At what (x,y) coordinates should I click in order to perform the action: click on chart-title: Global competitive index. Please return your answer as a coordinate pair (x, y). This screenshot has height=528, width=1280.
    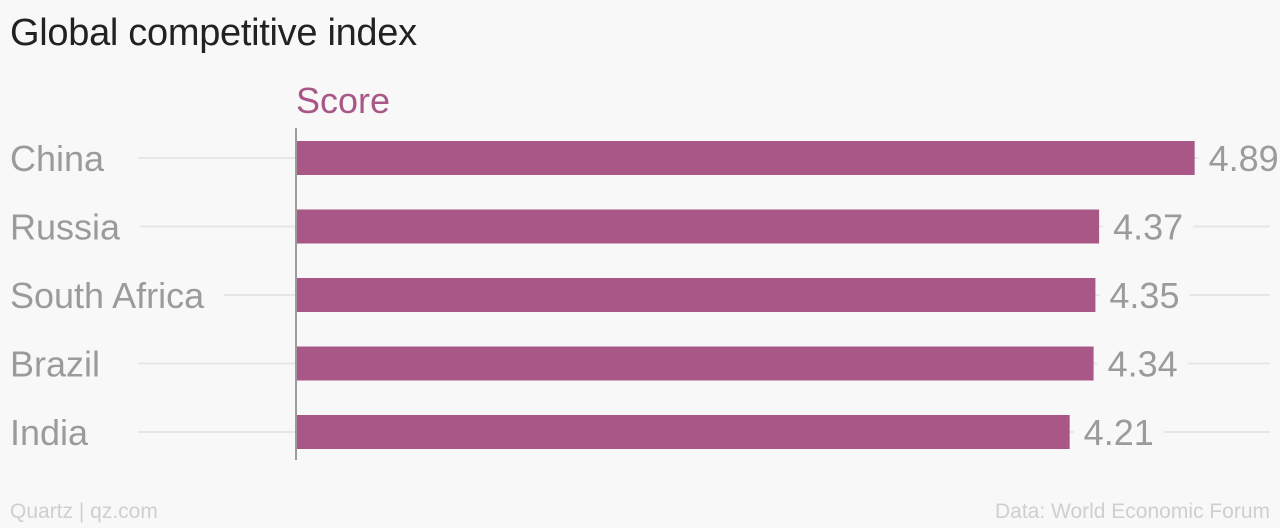
    Looking at the image, I should click on (213, 33).